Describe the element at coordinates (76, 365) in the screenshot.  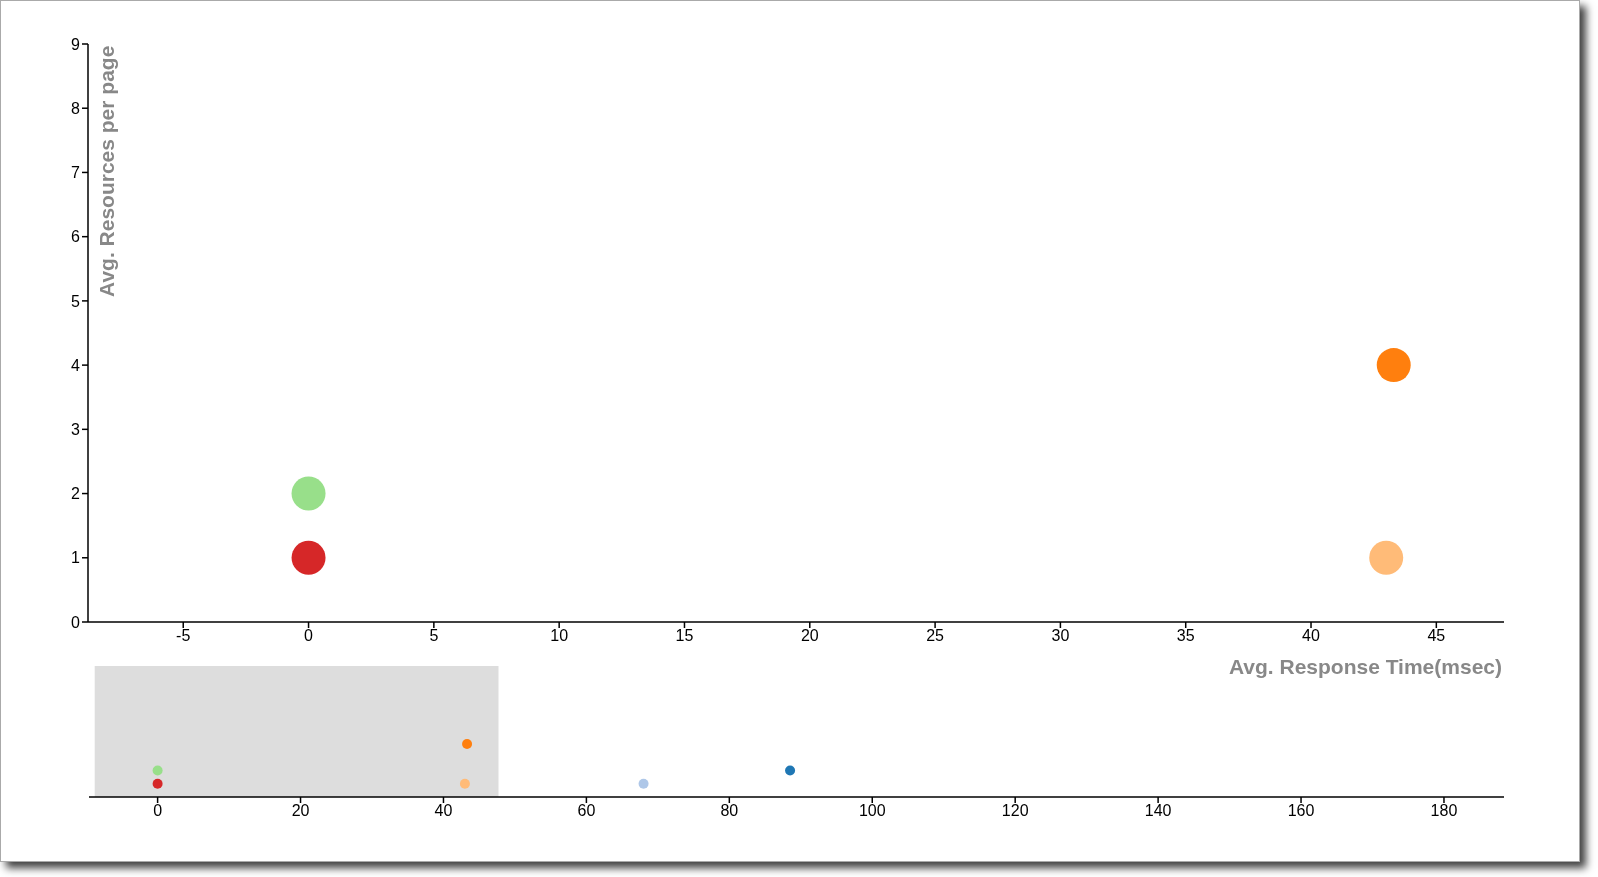
I see `y-tick-label: 4` at that location.